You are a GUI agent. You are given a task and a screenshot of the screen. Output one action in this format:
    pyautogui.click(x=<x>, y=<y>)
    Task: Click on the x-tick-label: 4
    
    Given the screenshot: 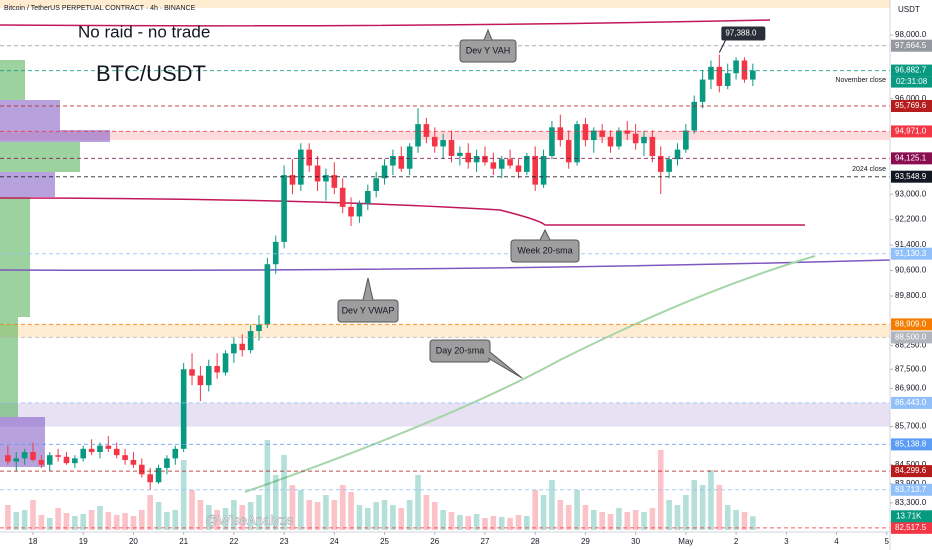 What is the action you would take?
    pyautogui.click(x=836, y=541)
    